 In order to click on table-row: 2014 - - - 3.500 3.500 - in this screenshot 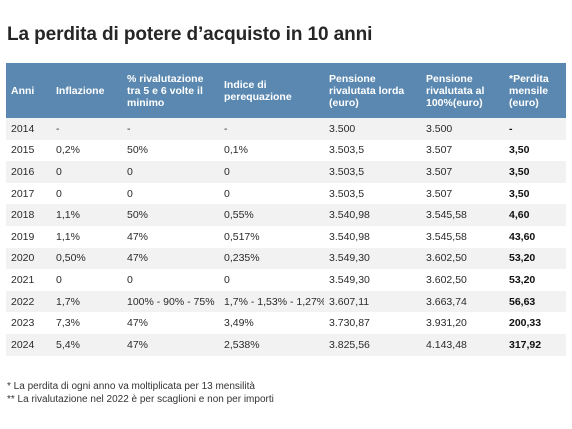, I will do `click(286, 129)`.